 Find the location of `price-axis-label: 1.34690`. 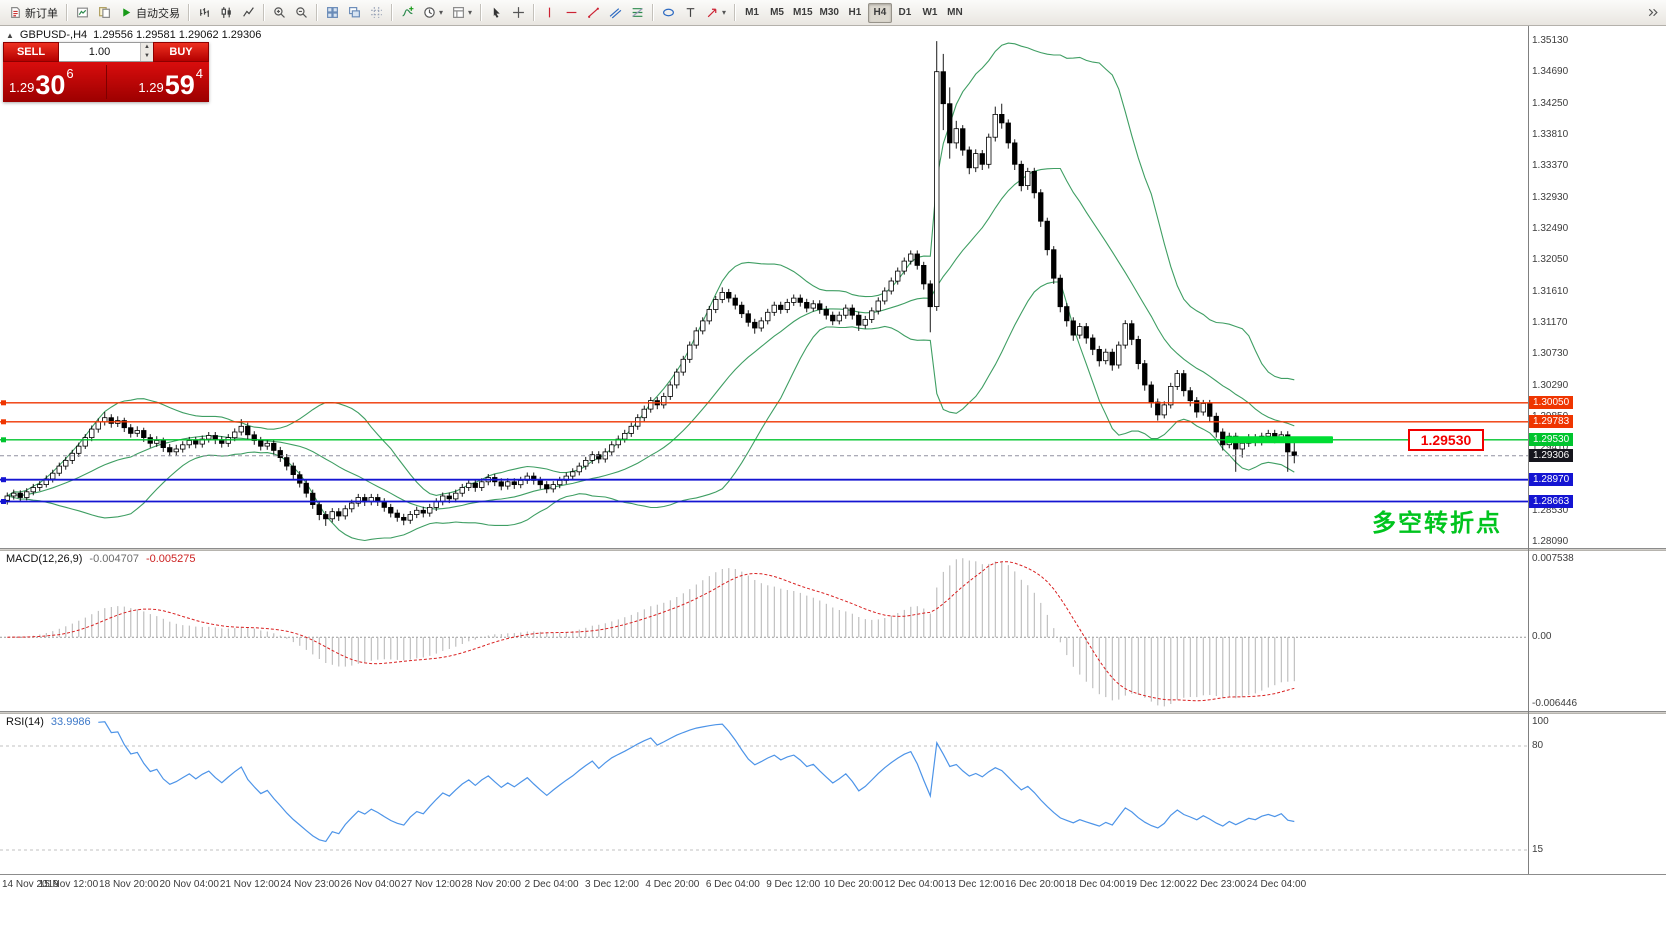

price-axis-label: 1.34690 is located at coordinates (1550, 72).